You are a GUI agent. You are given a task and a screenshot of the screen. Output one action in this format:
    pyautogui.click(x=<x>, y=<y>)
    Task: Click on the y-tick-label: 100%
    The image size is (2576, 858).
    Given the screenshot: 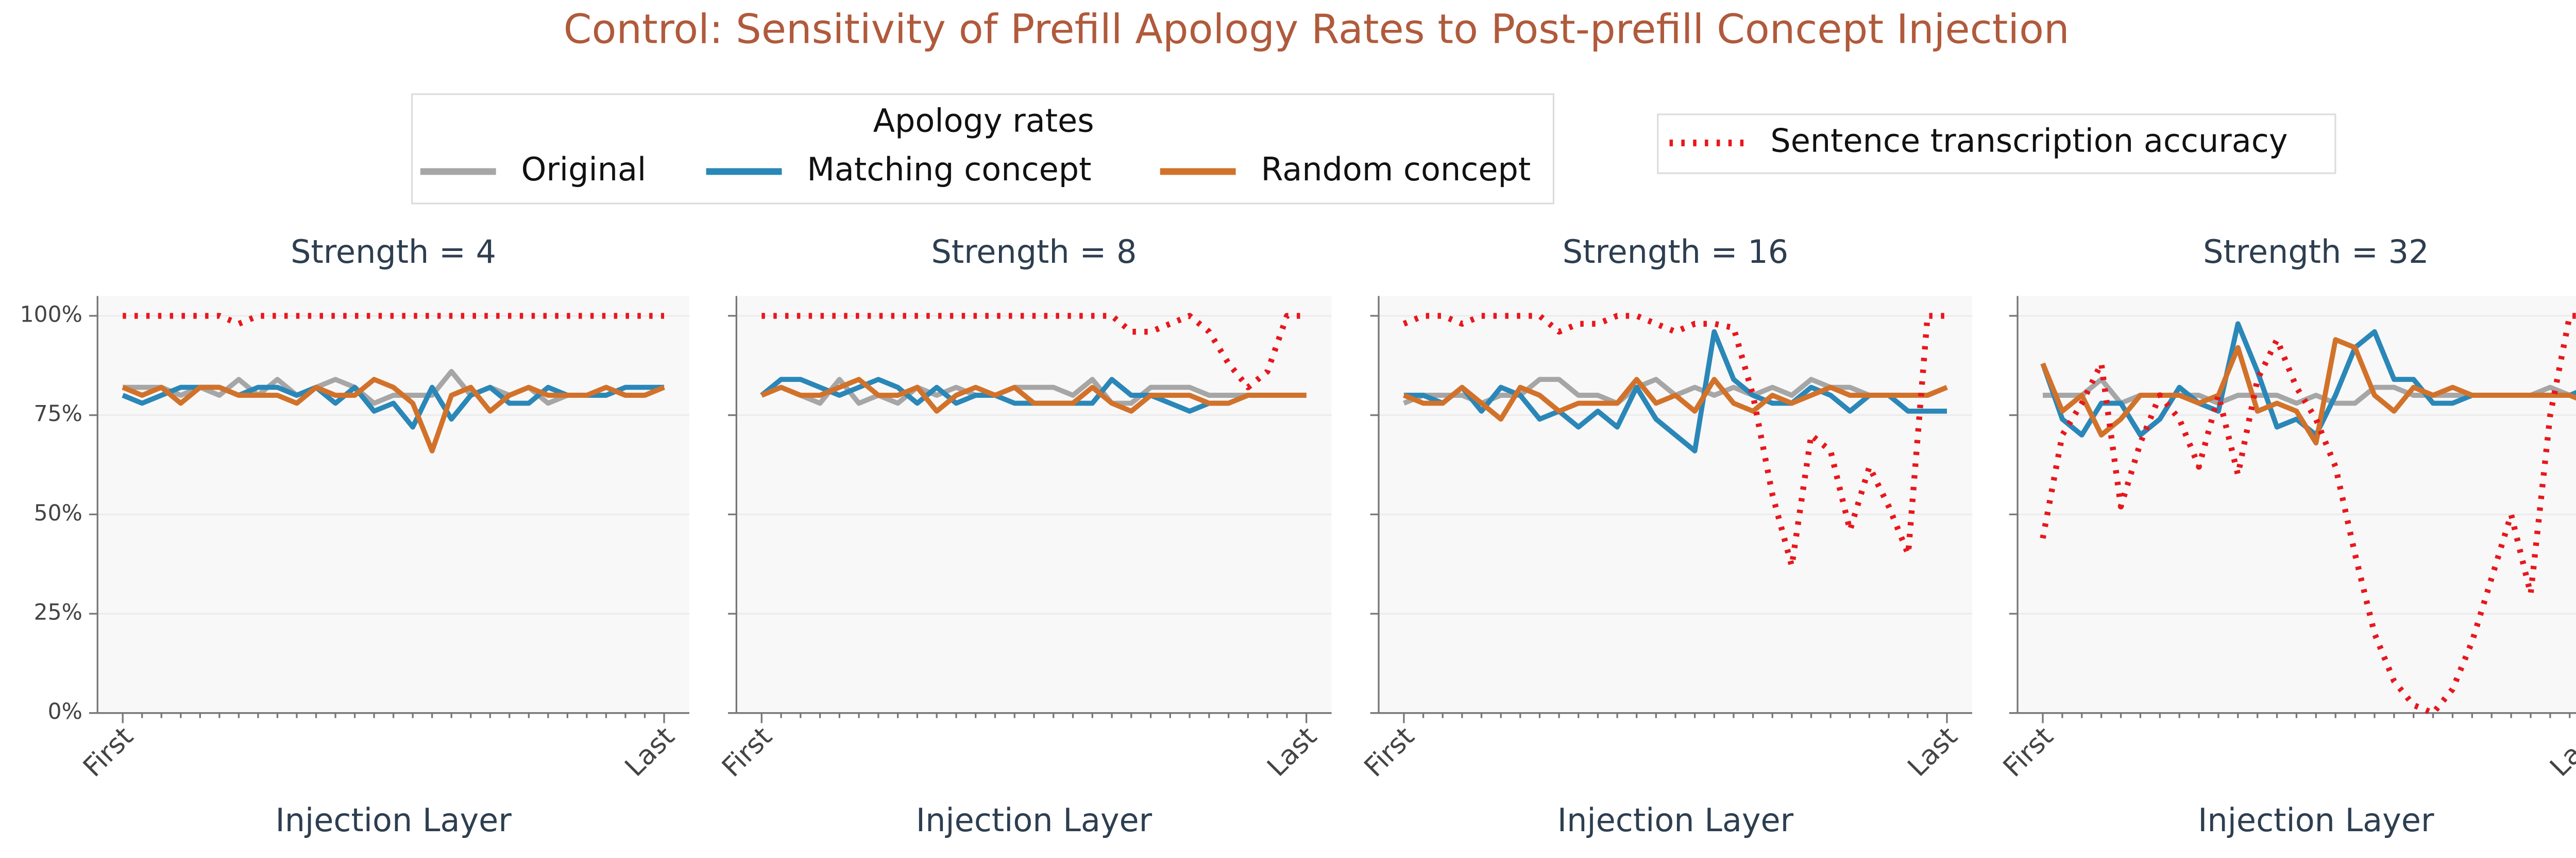 What is the action you would take?
    pyautogui.click(x=51, y=314)
    